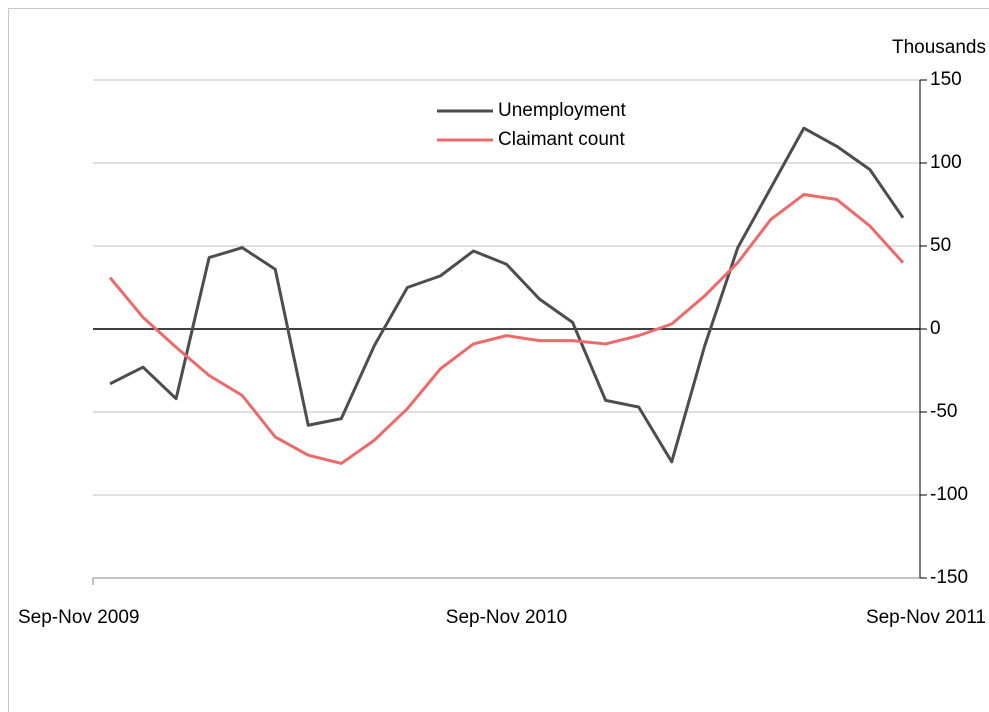  What do you see at coordinates (943, 411) in the screenshot?
I see `y-tick-label: -50` at bounding box center [943, 411].